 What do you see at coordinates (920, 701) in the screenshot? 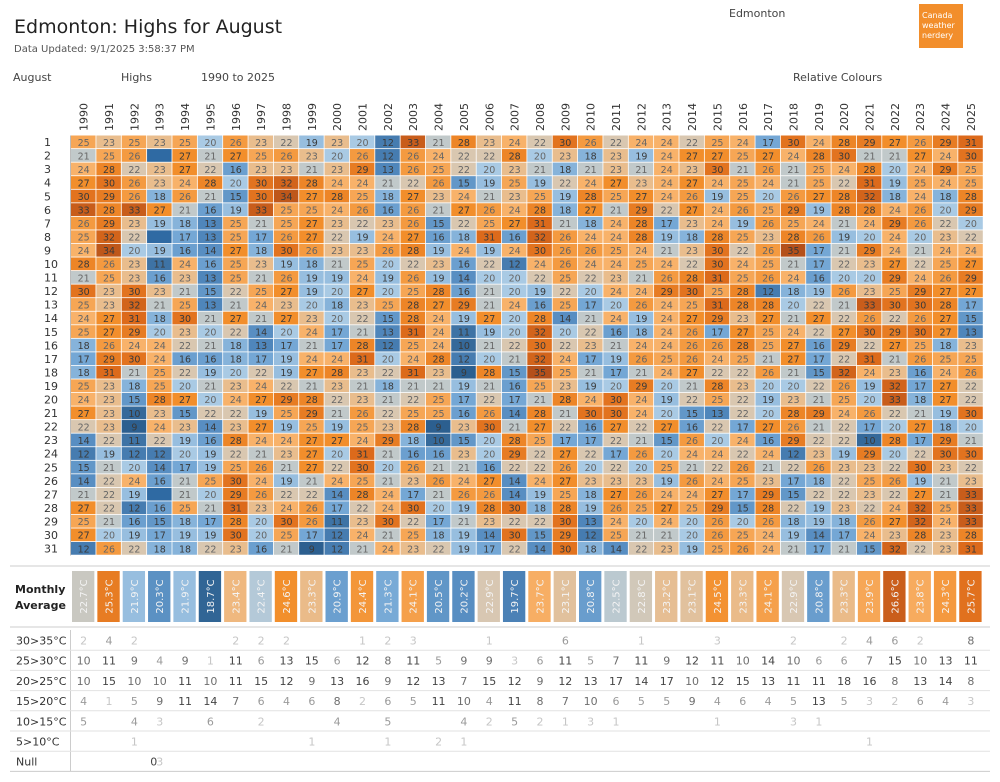
I see `bucket-count: 6` at bounding box center [920, 701].